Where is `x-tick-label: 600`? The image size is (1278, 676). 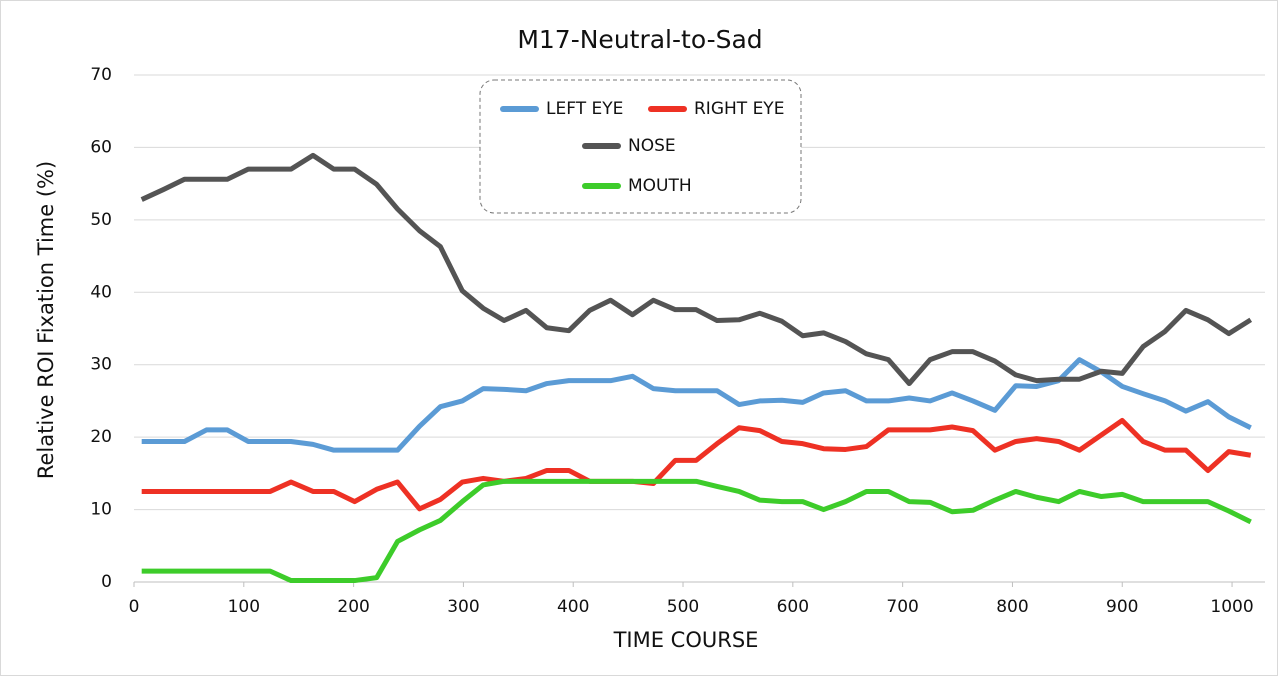
x-tick-label: 600 is located at coordinates (793, 607).